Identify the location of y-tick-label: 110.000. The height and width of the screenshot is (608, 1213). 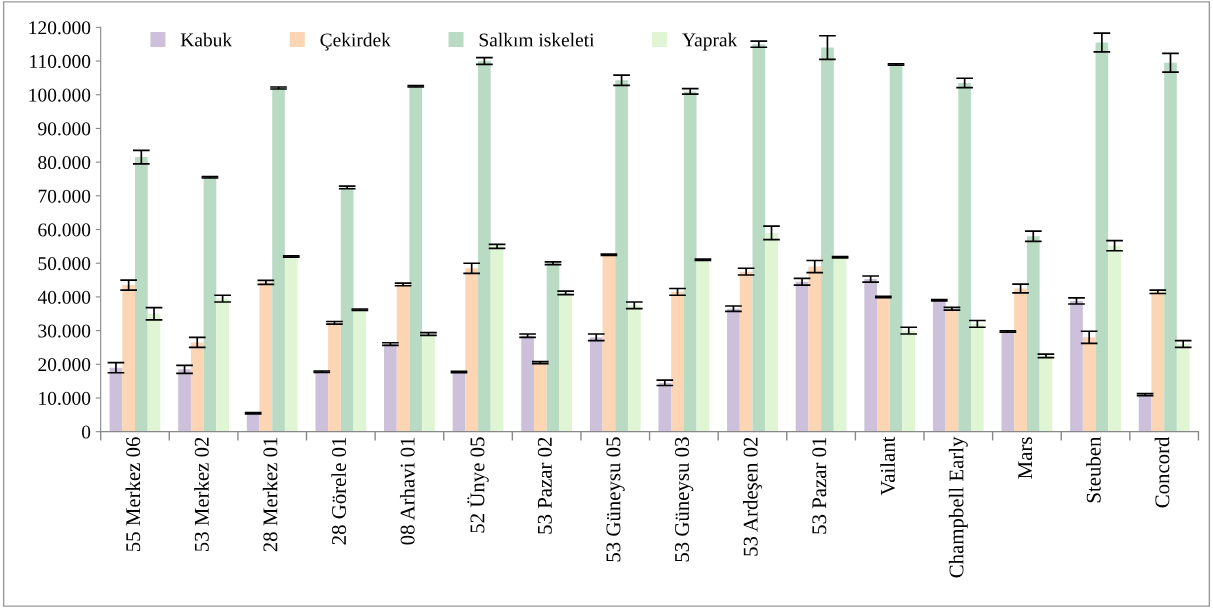
(60, 61).